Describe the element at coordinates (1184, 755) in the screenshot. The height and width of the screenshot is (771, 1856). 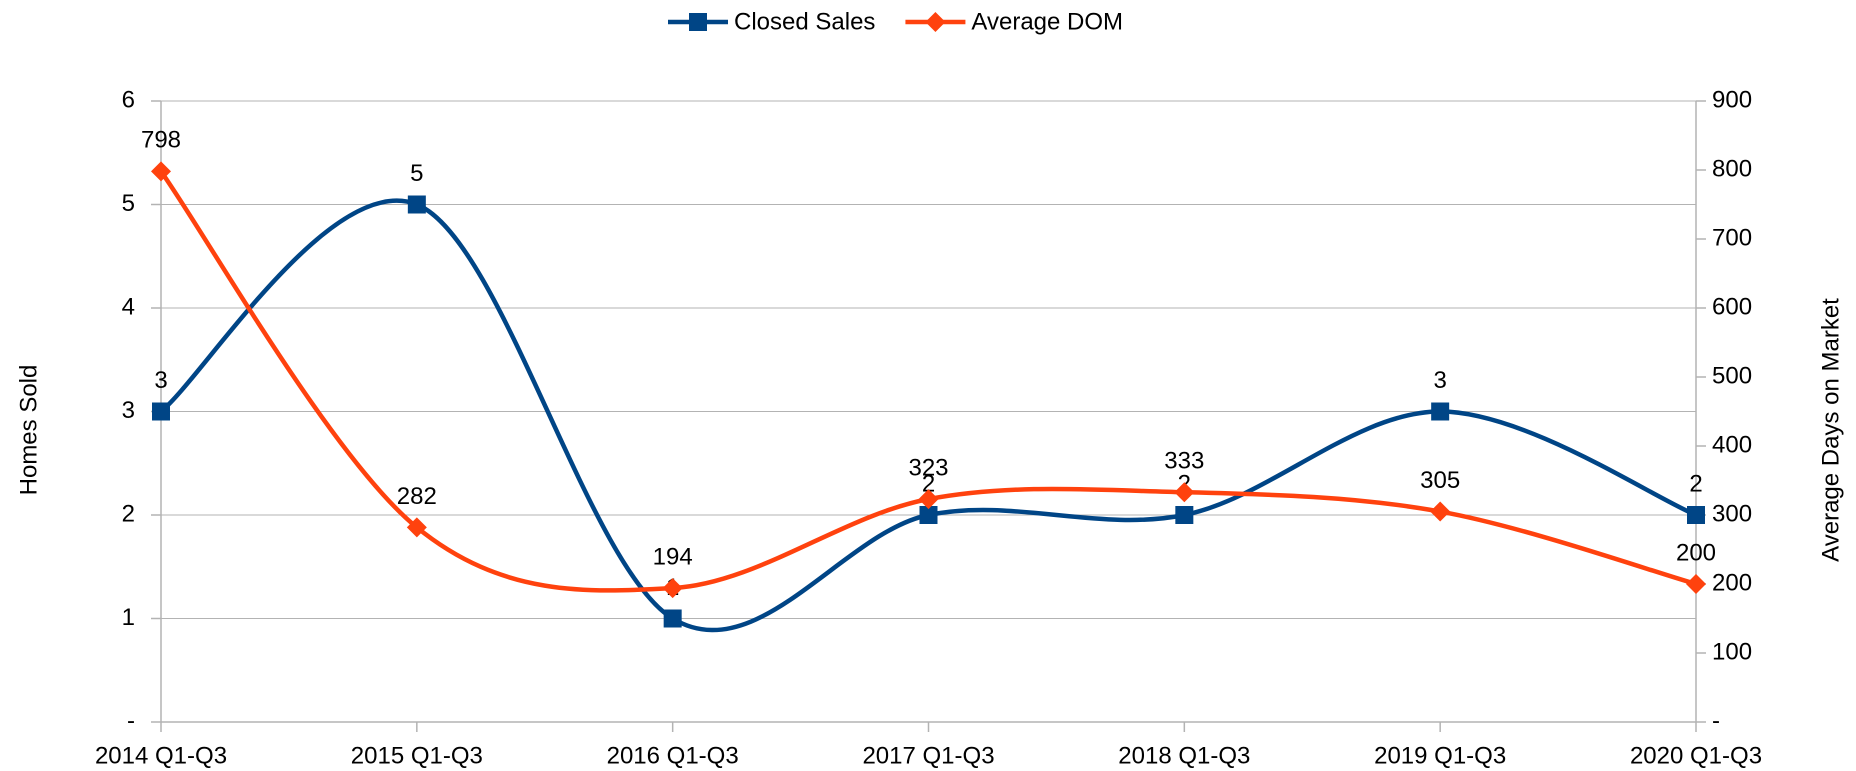
I see `x-tick-label: 2018 Q1-Q3` at that location.